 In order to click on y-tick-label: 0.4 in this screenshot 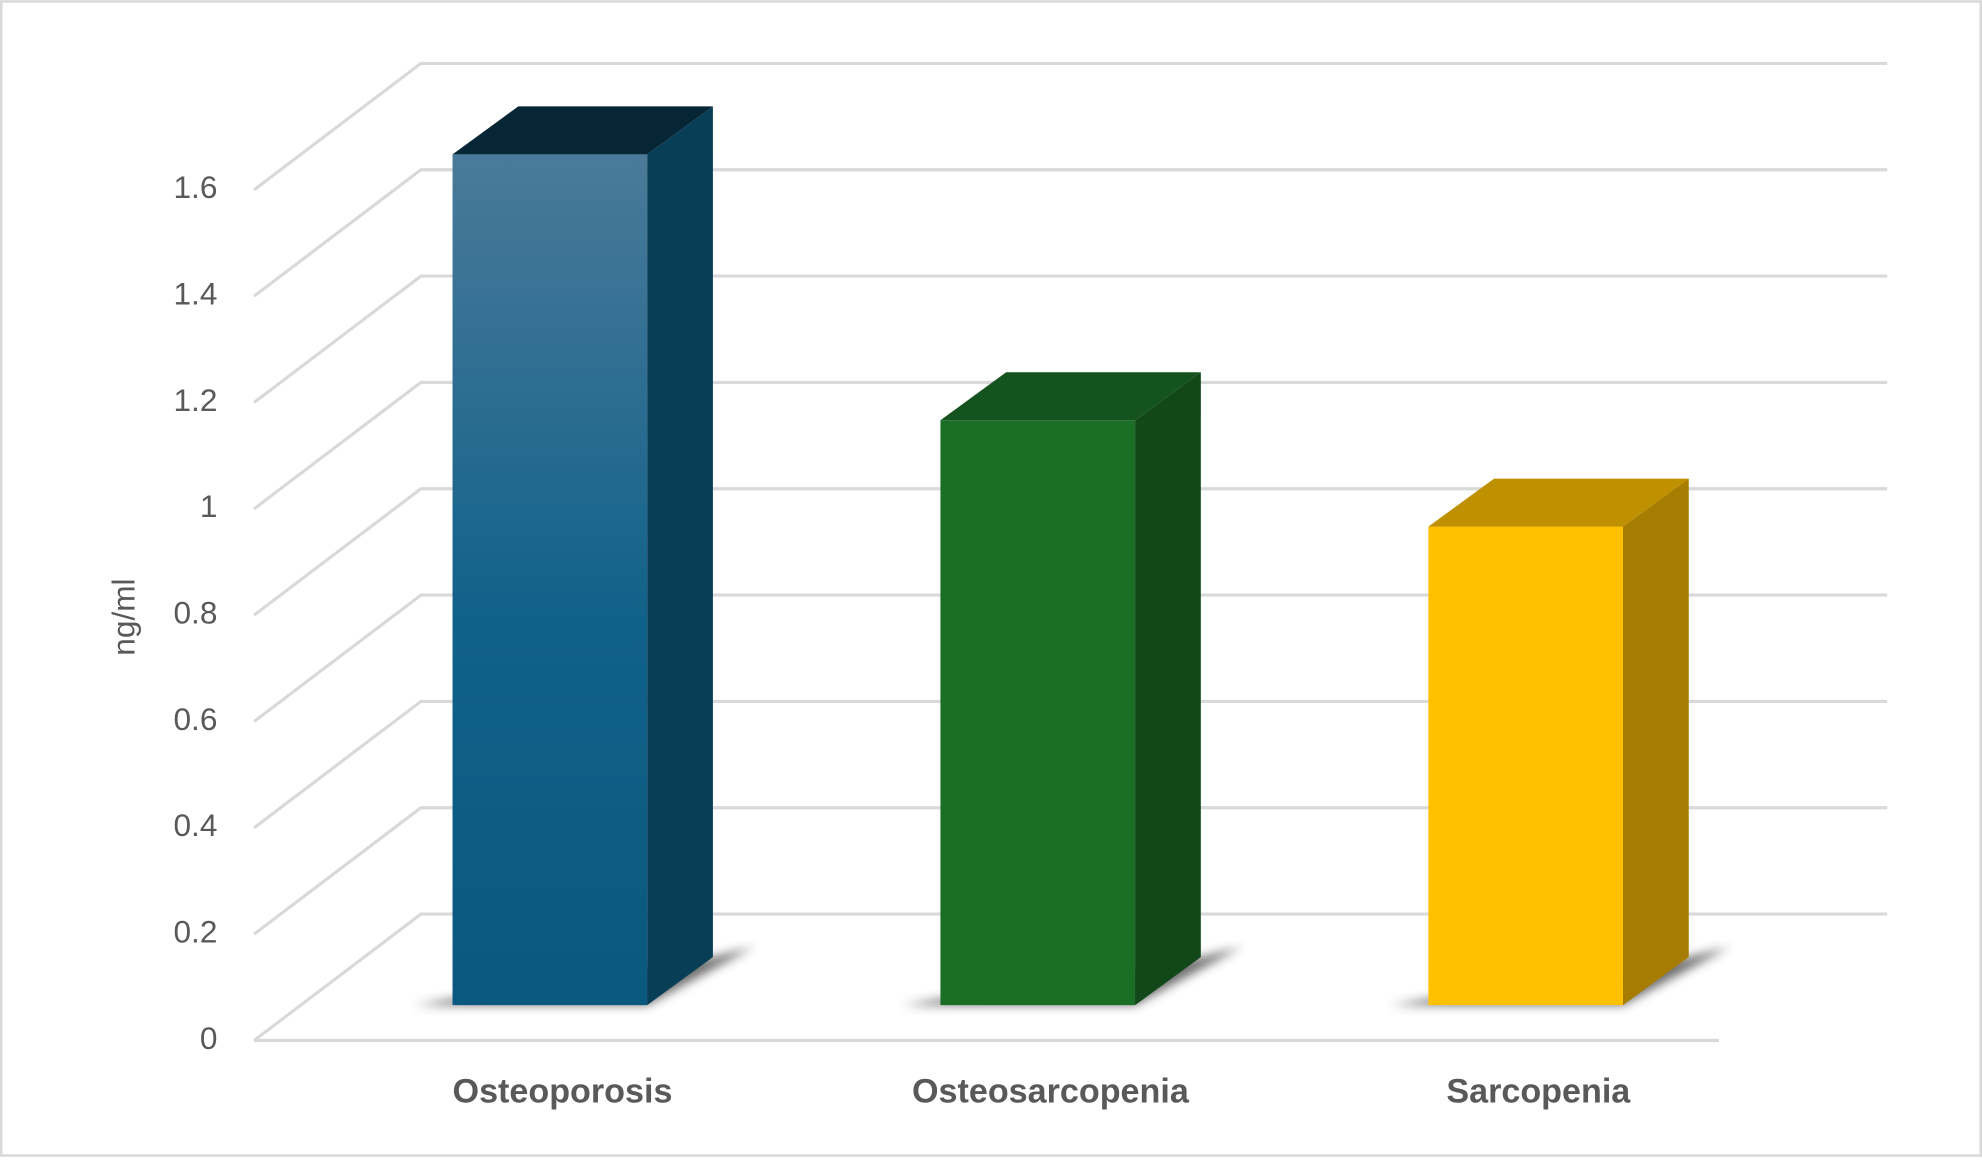, I will do `click(195, 825)`.